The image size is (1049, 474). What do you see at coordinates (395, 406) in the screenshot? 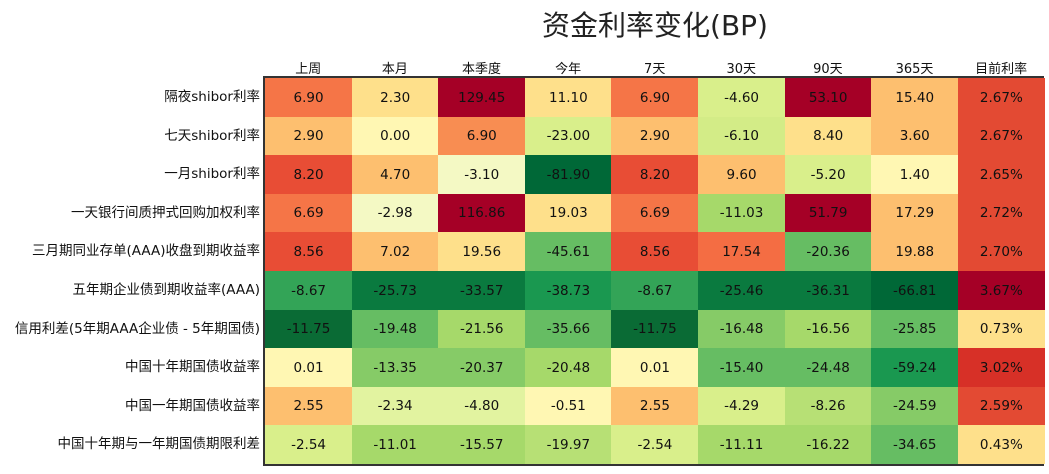
I see `heatmap-cell: -2.34` at bounding box center [395, 406].